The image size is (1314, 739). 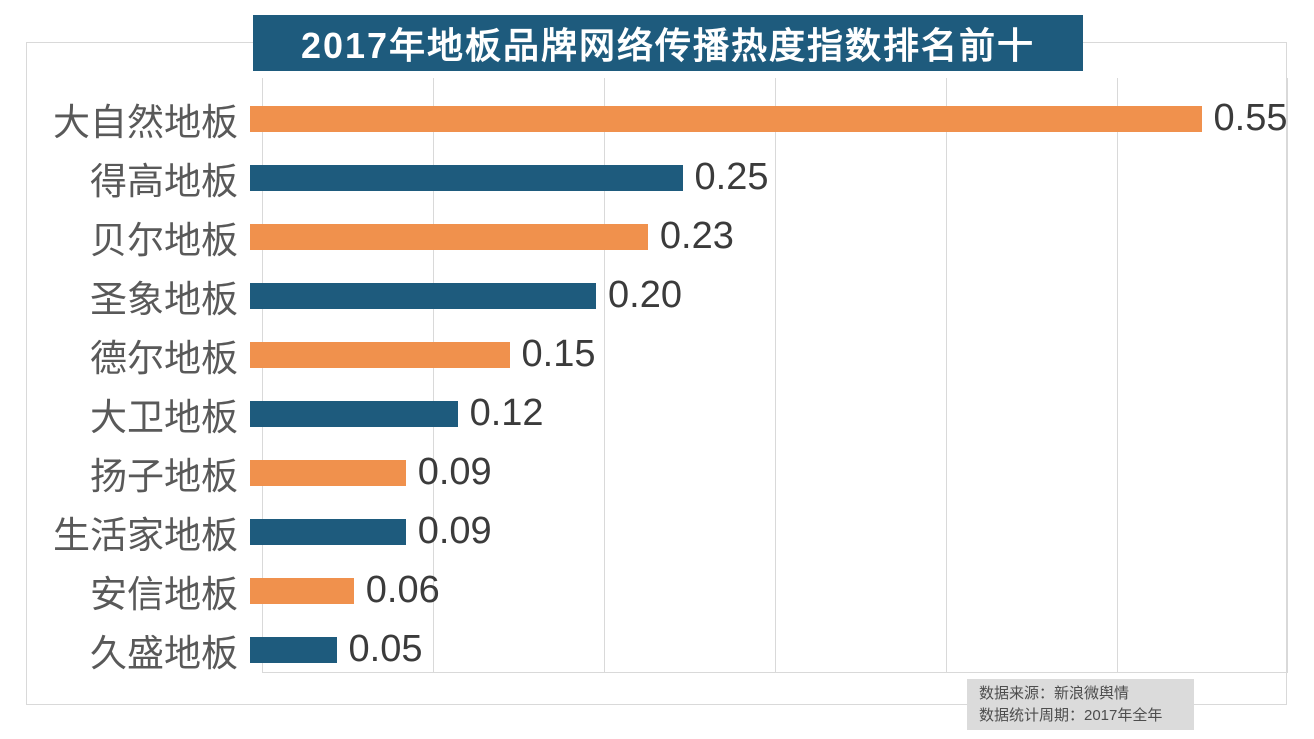 I want to click on bar-row: 得高地板 0.25, so click(x=657, y=177).